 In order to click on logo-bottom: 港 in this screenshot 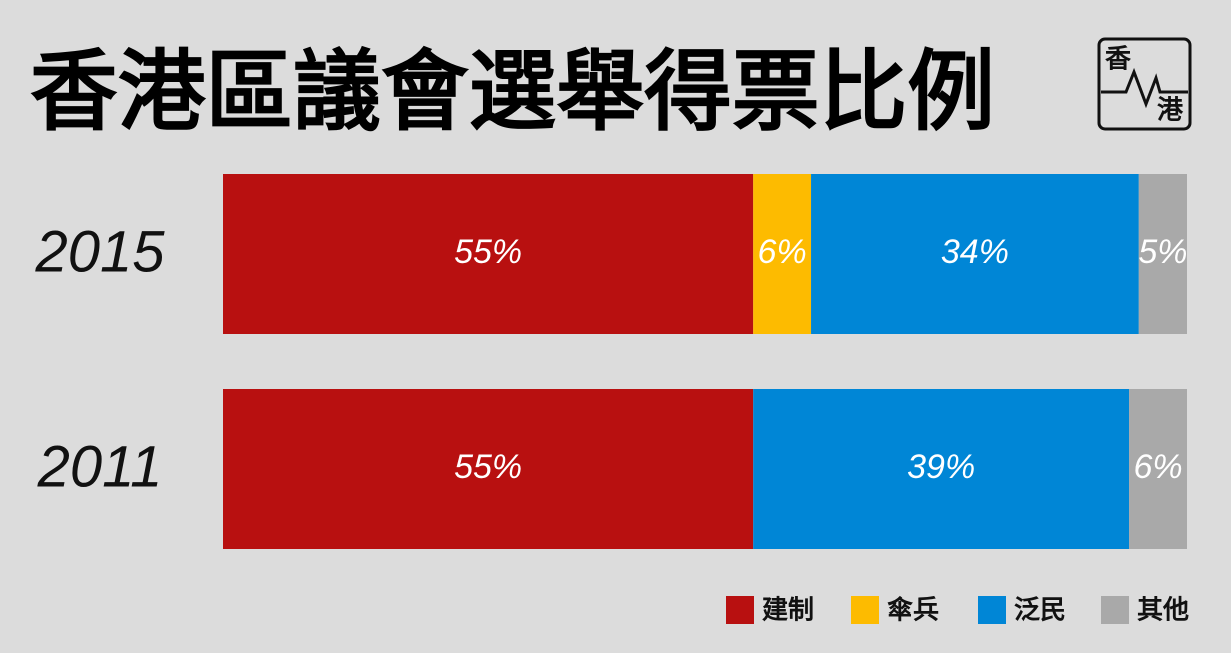, I will do `click(1170, 111)`.